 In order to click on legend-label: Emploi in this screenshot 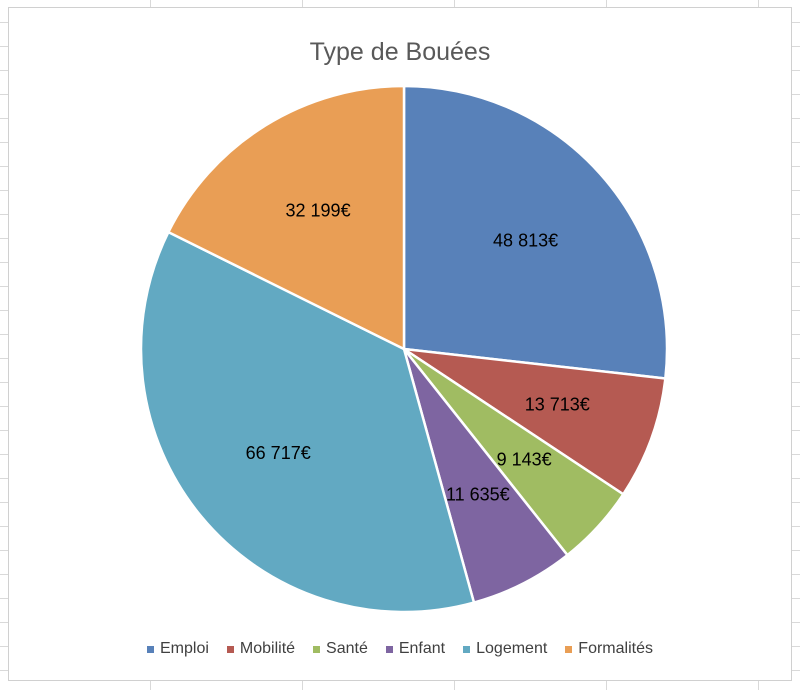, I will do `click(184, 648)`.